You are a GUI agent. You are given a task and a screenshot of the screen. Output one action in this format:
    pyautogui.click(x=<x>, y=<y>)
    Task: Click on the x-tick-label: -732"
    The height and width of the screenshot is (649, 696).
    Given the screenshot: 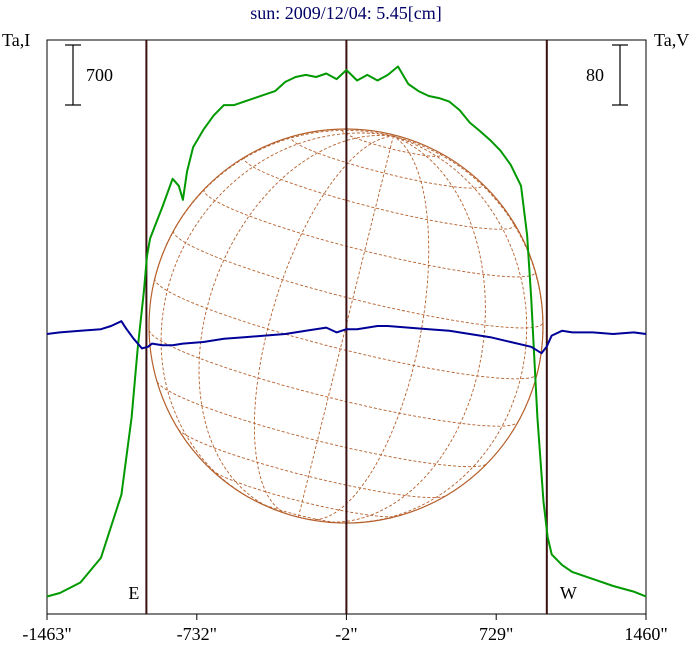 What is the action you would take?
    pyautogui.click(x=197, y=634)
    